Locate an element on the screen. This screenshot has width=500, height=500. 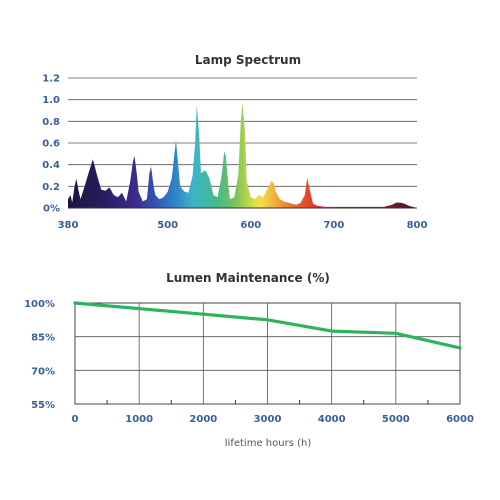
lumen-minor-ticks is located at coordinates (267, 402).